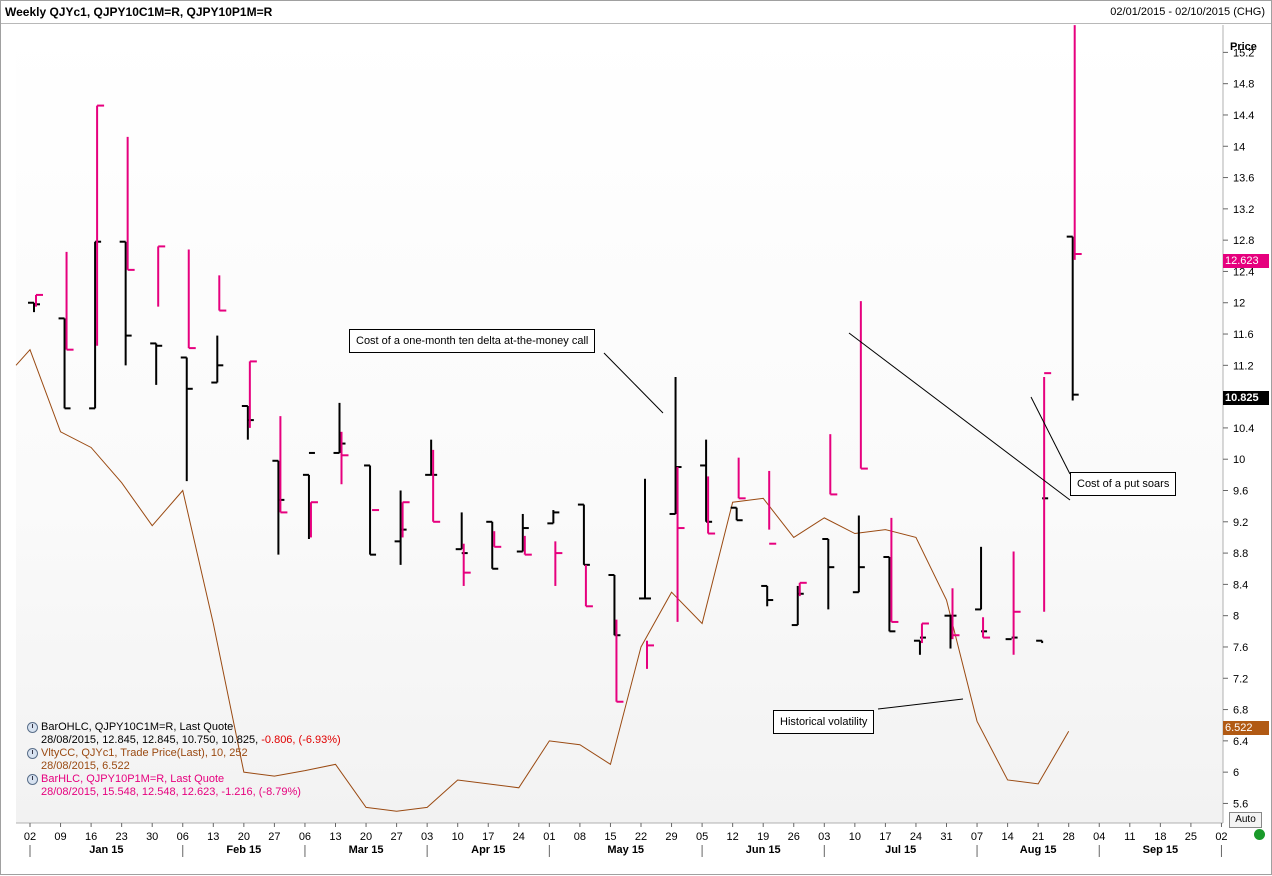 The width and height of the screenshot is (1272, 876). What do you see at coordinates (133, 779) in the screenshot?
I see `legend-put-title: BarHLC, QJPY10P1M=R, Last Quote` at bounding box center [133, 779].